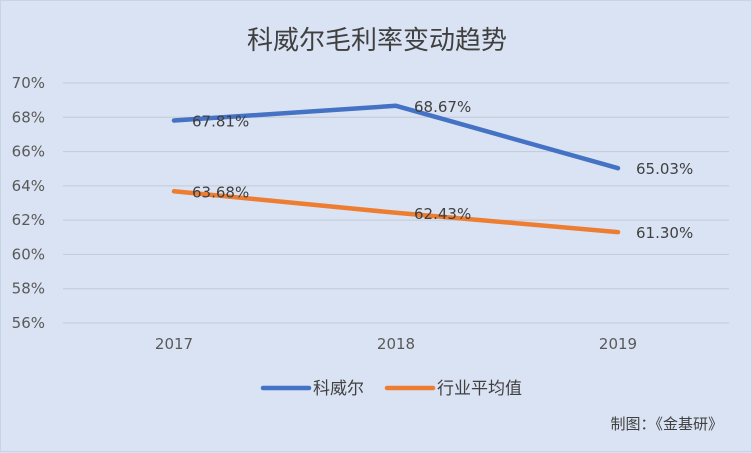 The height and width of the screenshot is (453, 752). I want to click on y-tick-label: 70%, so click(28, 83).